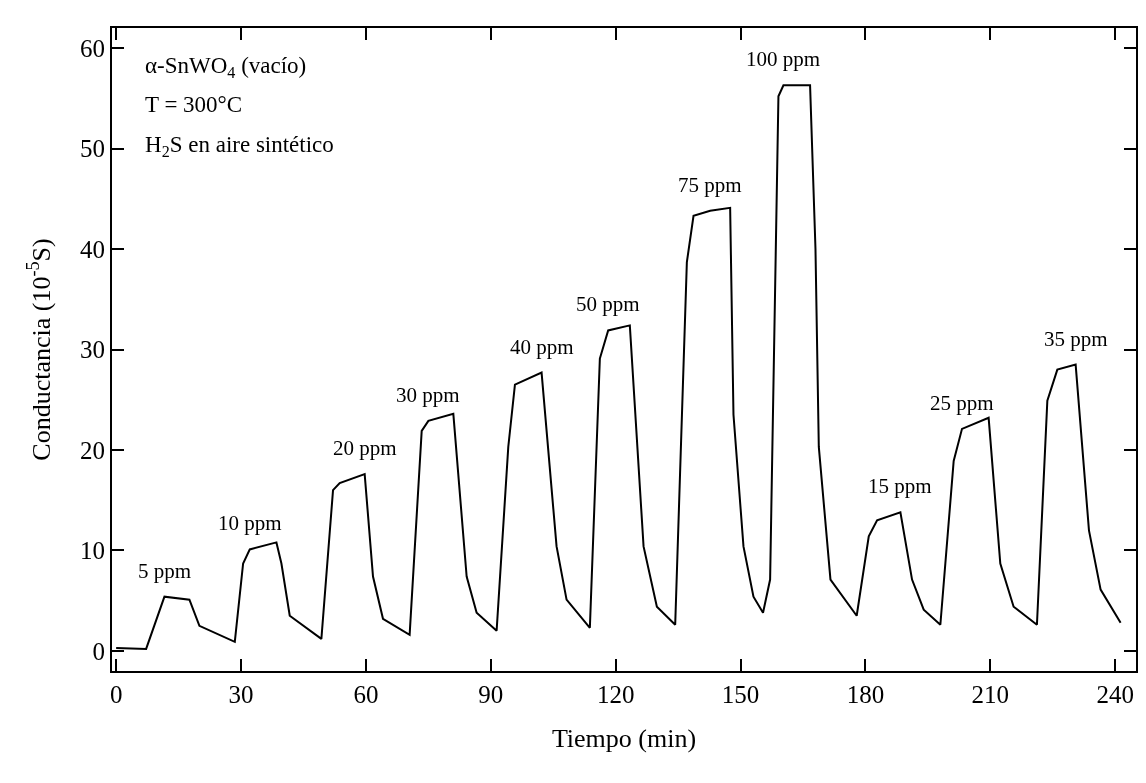  I want to click on annotation: 50 ppm, so click(608, 304).